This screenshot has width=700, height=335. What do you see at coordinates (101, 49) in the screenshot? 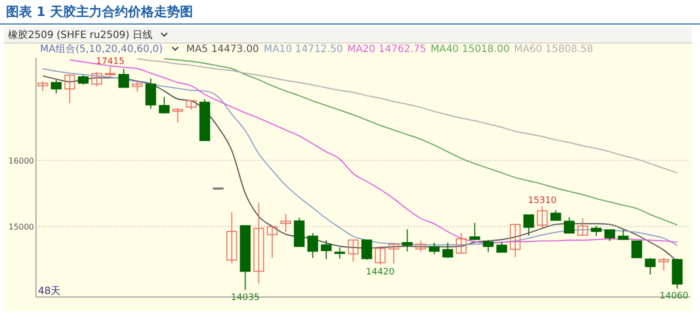
I see `legend-title: MA组合(5,10,20,40,60,0)` at bounding box center [101, 49].